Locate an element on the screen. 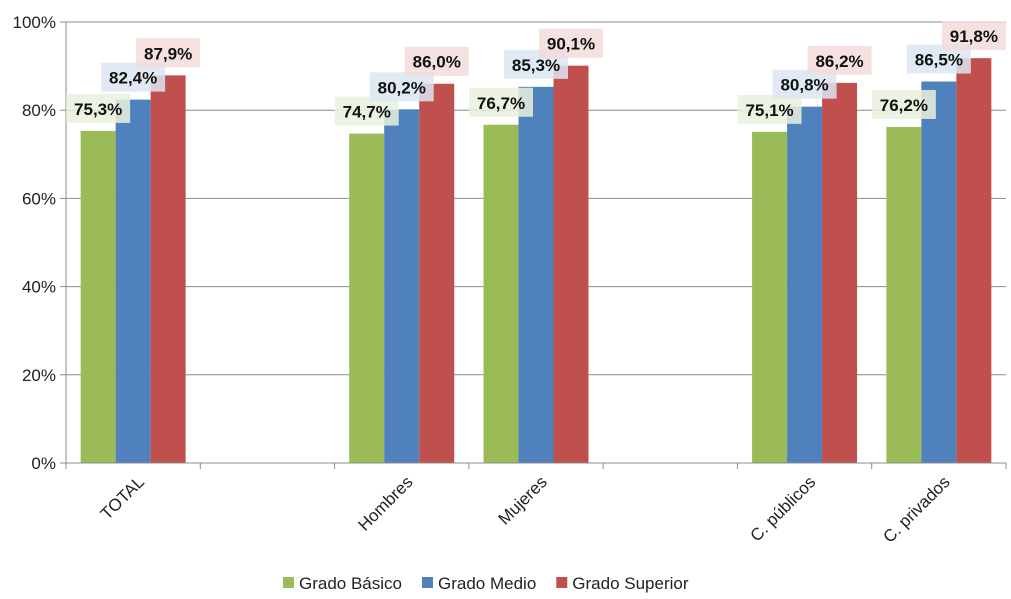  data-label: 91,8% is located at coordinates (974, 36).